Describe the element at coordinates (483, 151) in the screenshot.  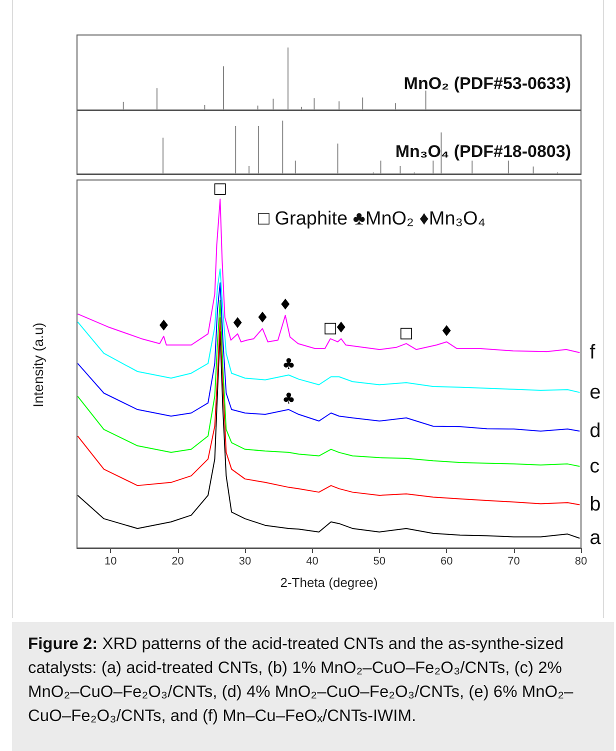
I see `text: Mn₃O₄ (PDF#18-0803)` at that location.